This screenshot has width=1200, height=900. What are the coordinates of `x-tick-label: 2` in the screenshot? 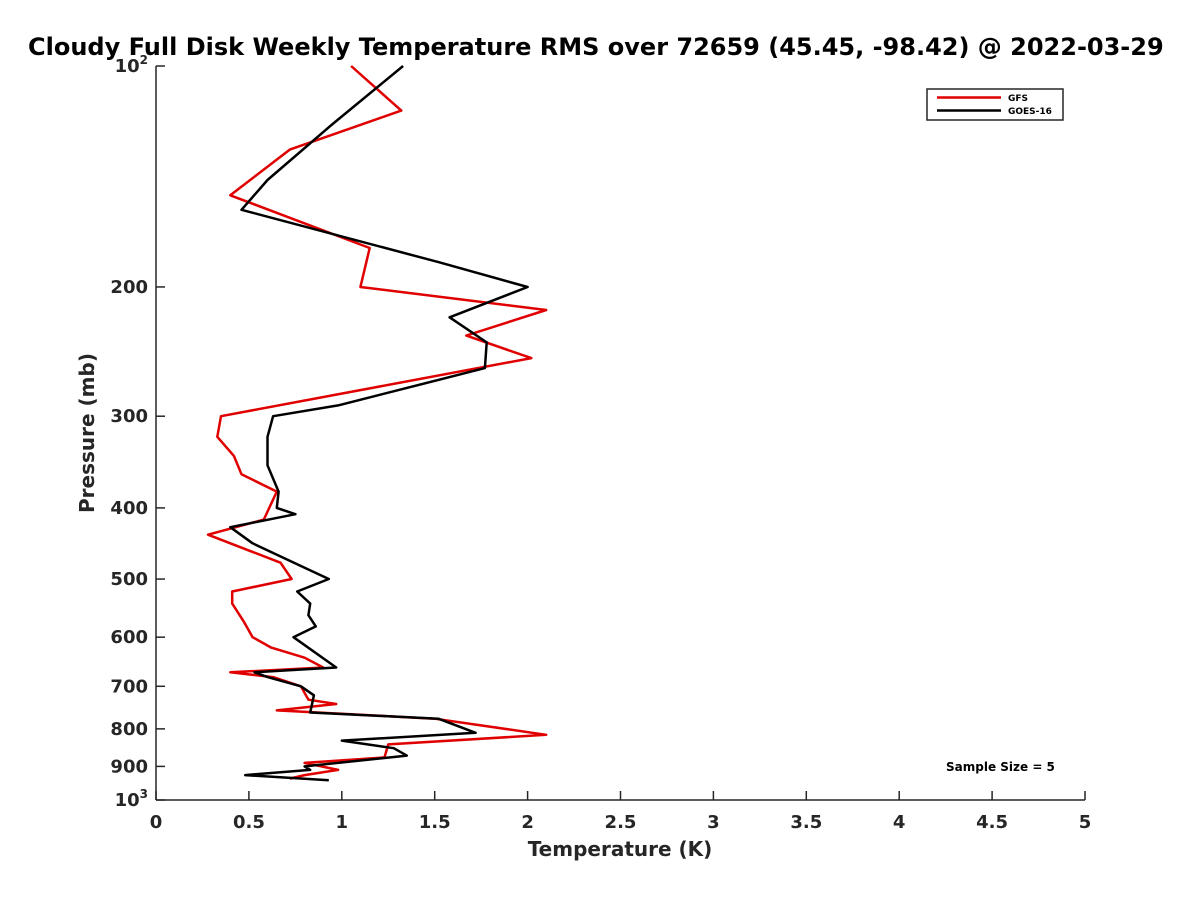 It's located at (527, 822).